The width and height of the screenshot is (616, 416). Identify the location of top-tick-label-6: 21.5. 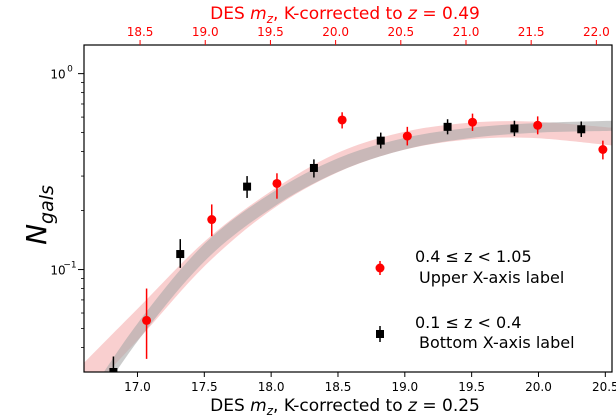
(531, 32).